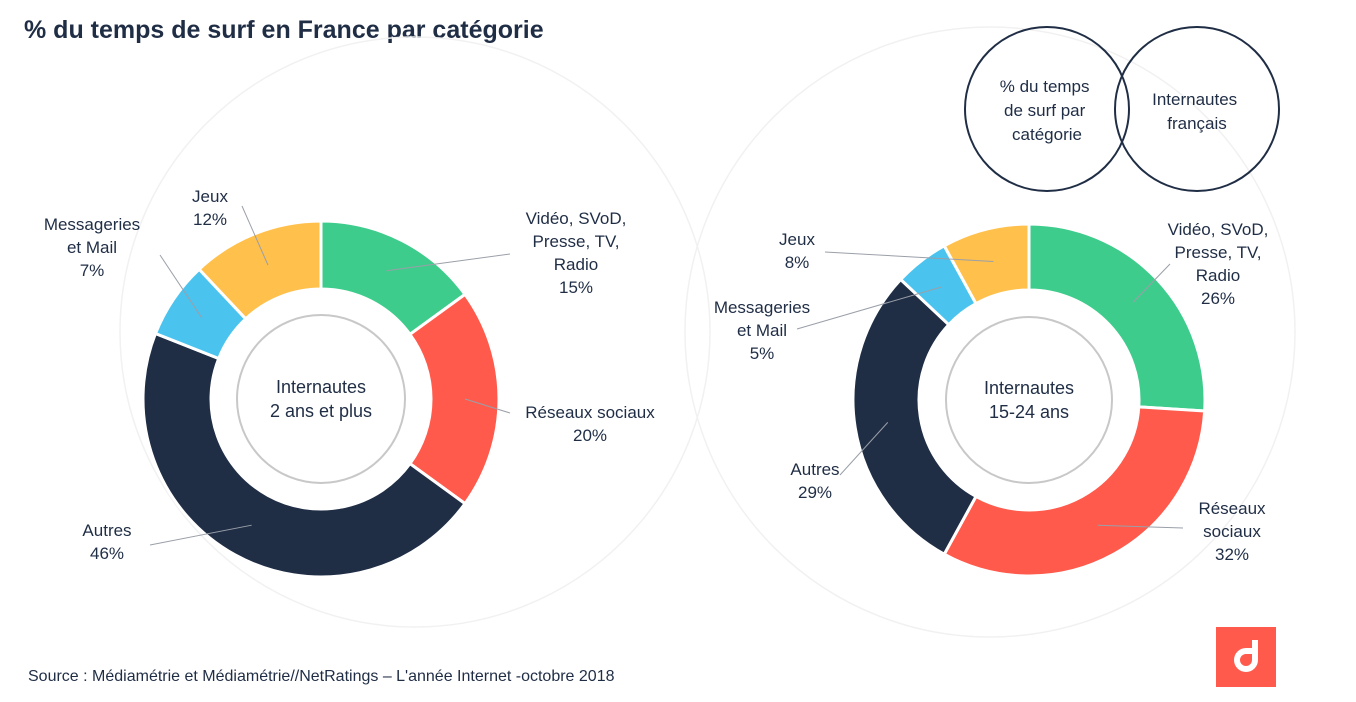 The width and height of the screenshot is (1356, 702). I want to click on label-messageries: Messageries et Mail 5%, so click(762, 330).